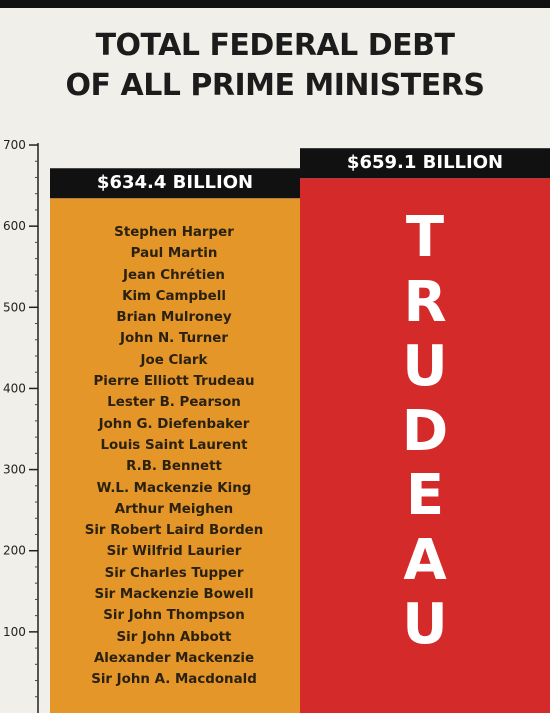  I want to click on prime-minister-name: Arthur Meighen, so click(174, 509).